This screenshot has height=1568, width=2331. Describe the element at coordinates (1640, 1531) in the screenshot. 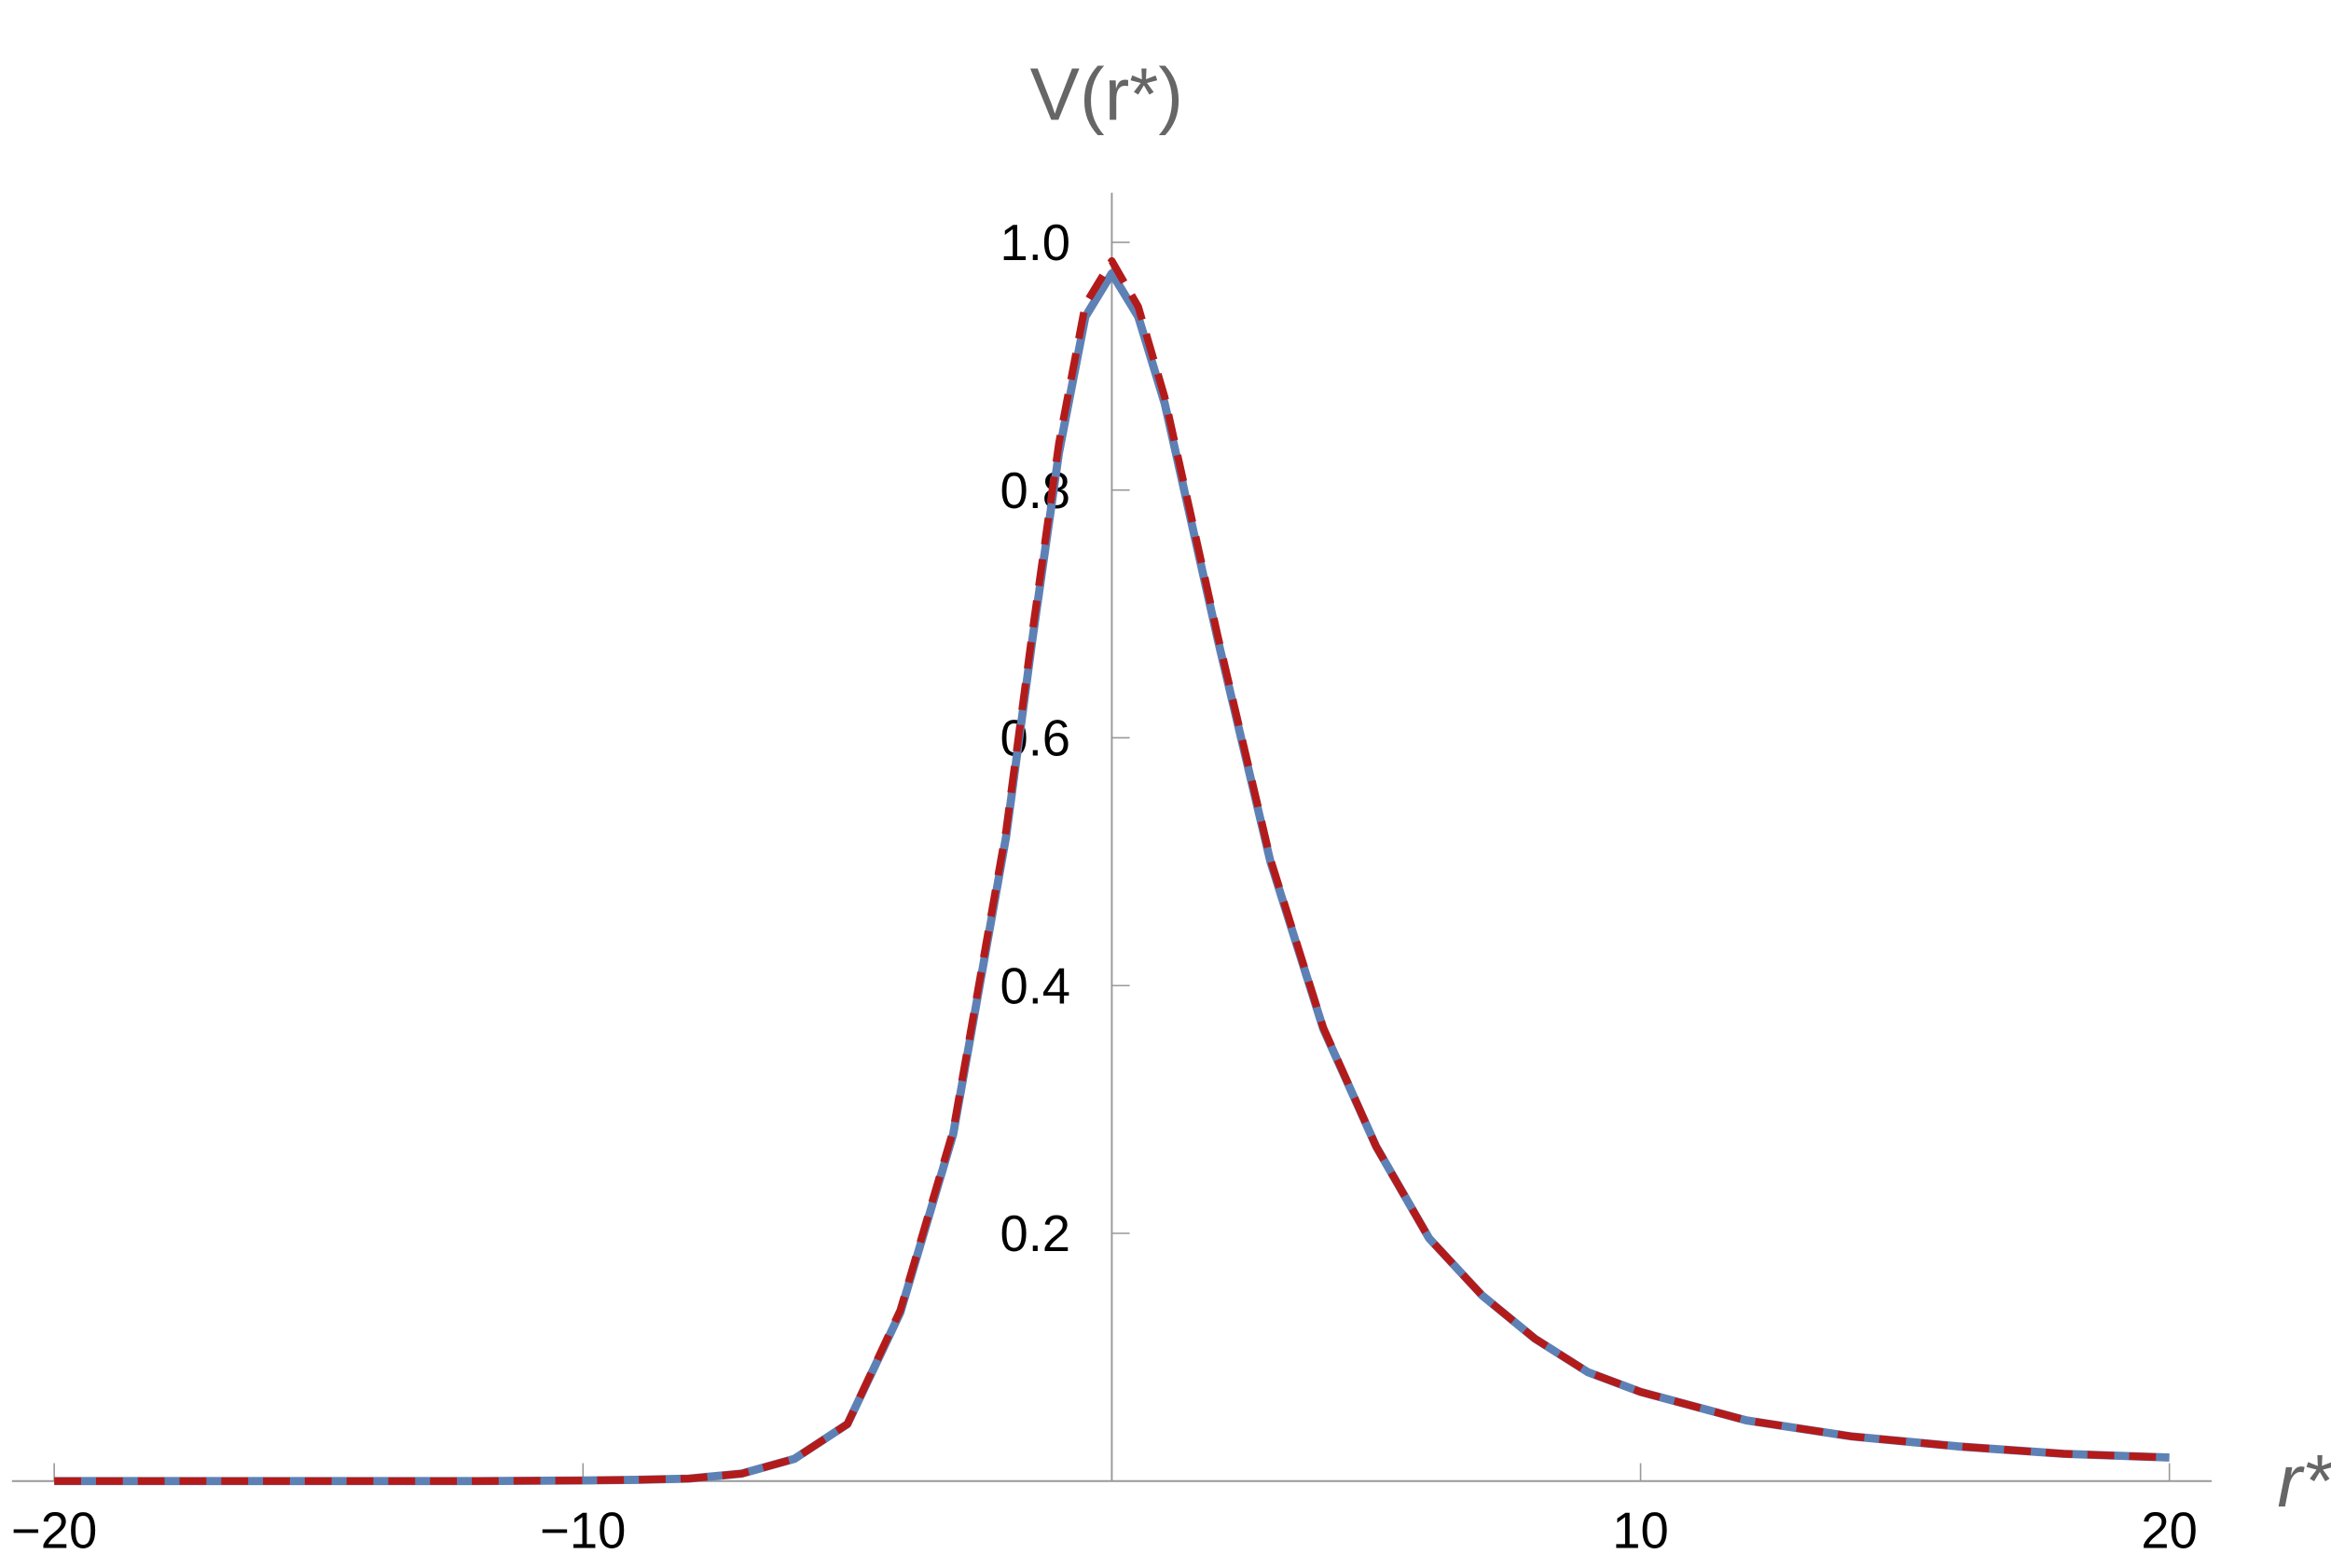

I see `x-tick-label: 10` at that location.